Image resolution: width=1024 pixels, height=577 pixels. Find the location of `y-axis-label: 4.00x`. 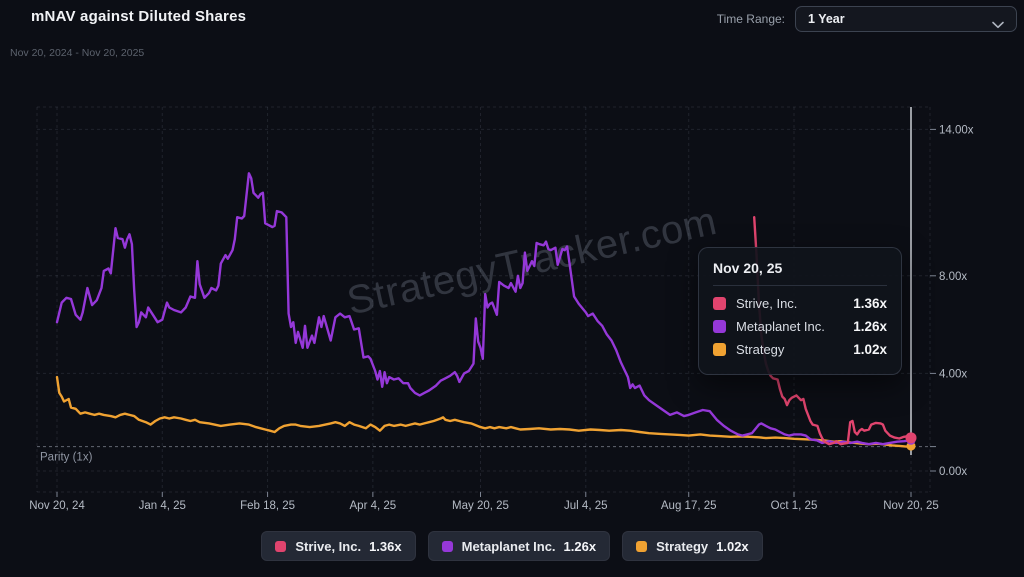

y-axis-label: 4.00x is located at coordinates (953, 374).